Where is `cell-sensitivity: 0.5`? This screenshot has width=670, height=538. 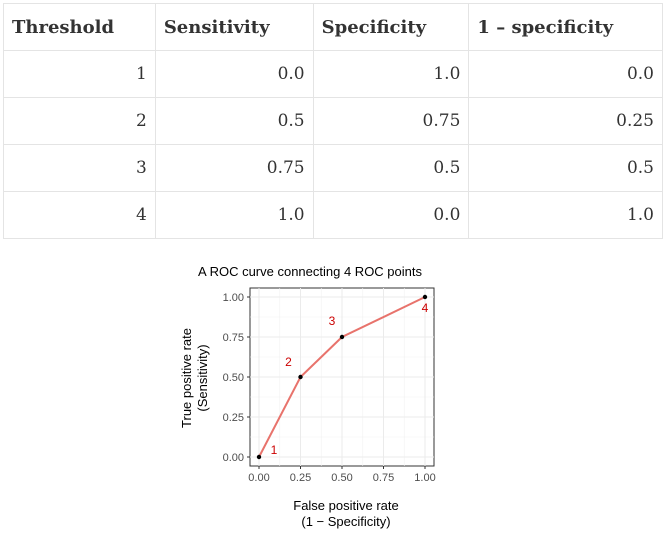 cell-sensitivity: 0.5 is located at coordinates (234, 121).